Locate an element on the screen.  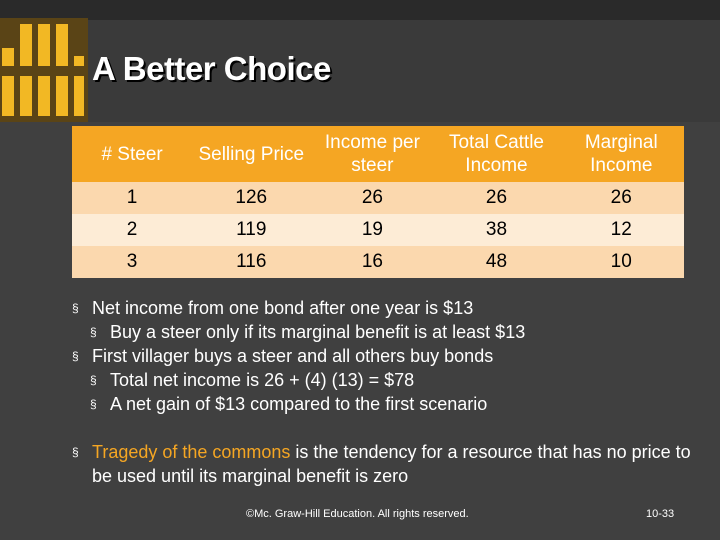
top-bar is located at coordinates (360, 10).